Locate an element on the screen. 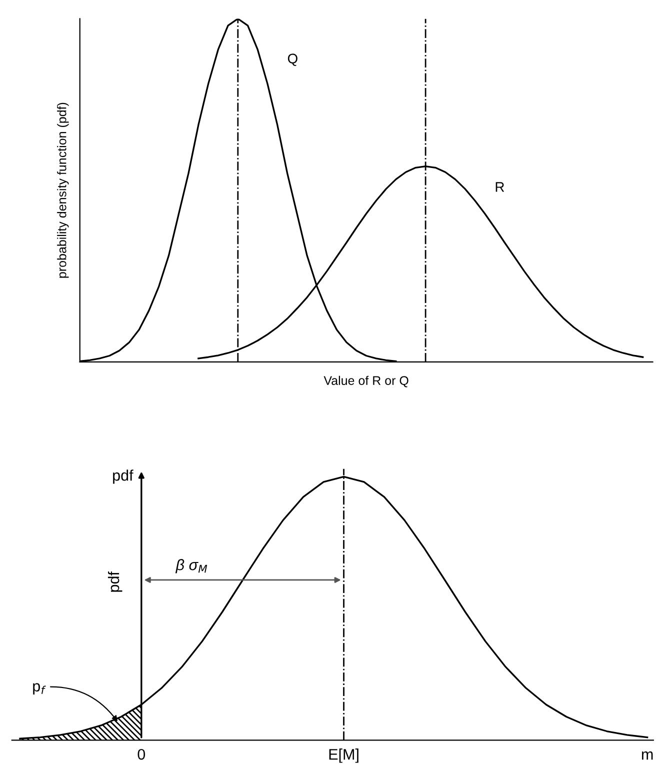 The width and height of the screenshot is (660, 780). series-label: R is located at coordinates (500, 187).